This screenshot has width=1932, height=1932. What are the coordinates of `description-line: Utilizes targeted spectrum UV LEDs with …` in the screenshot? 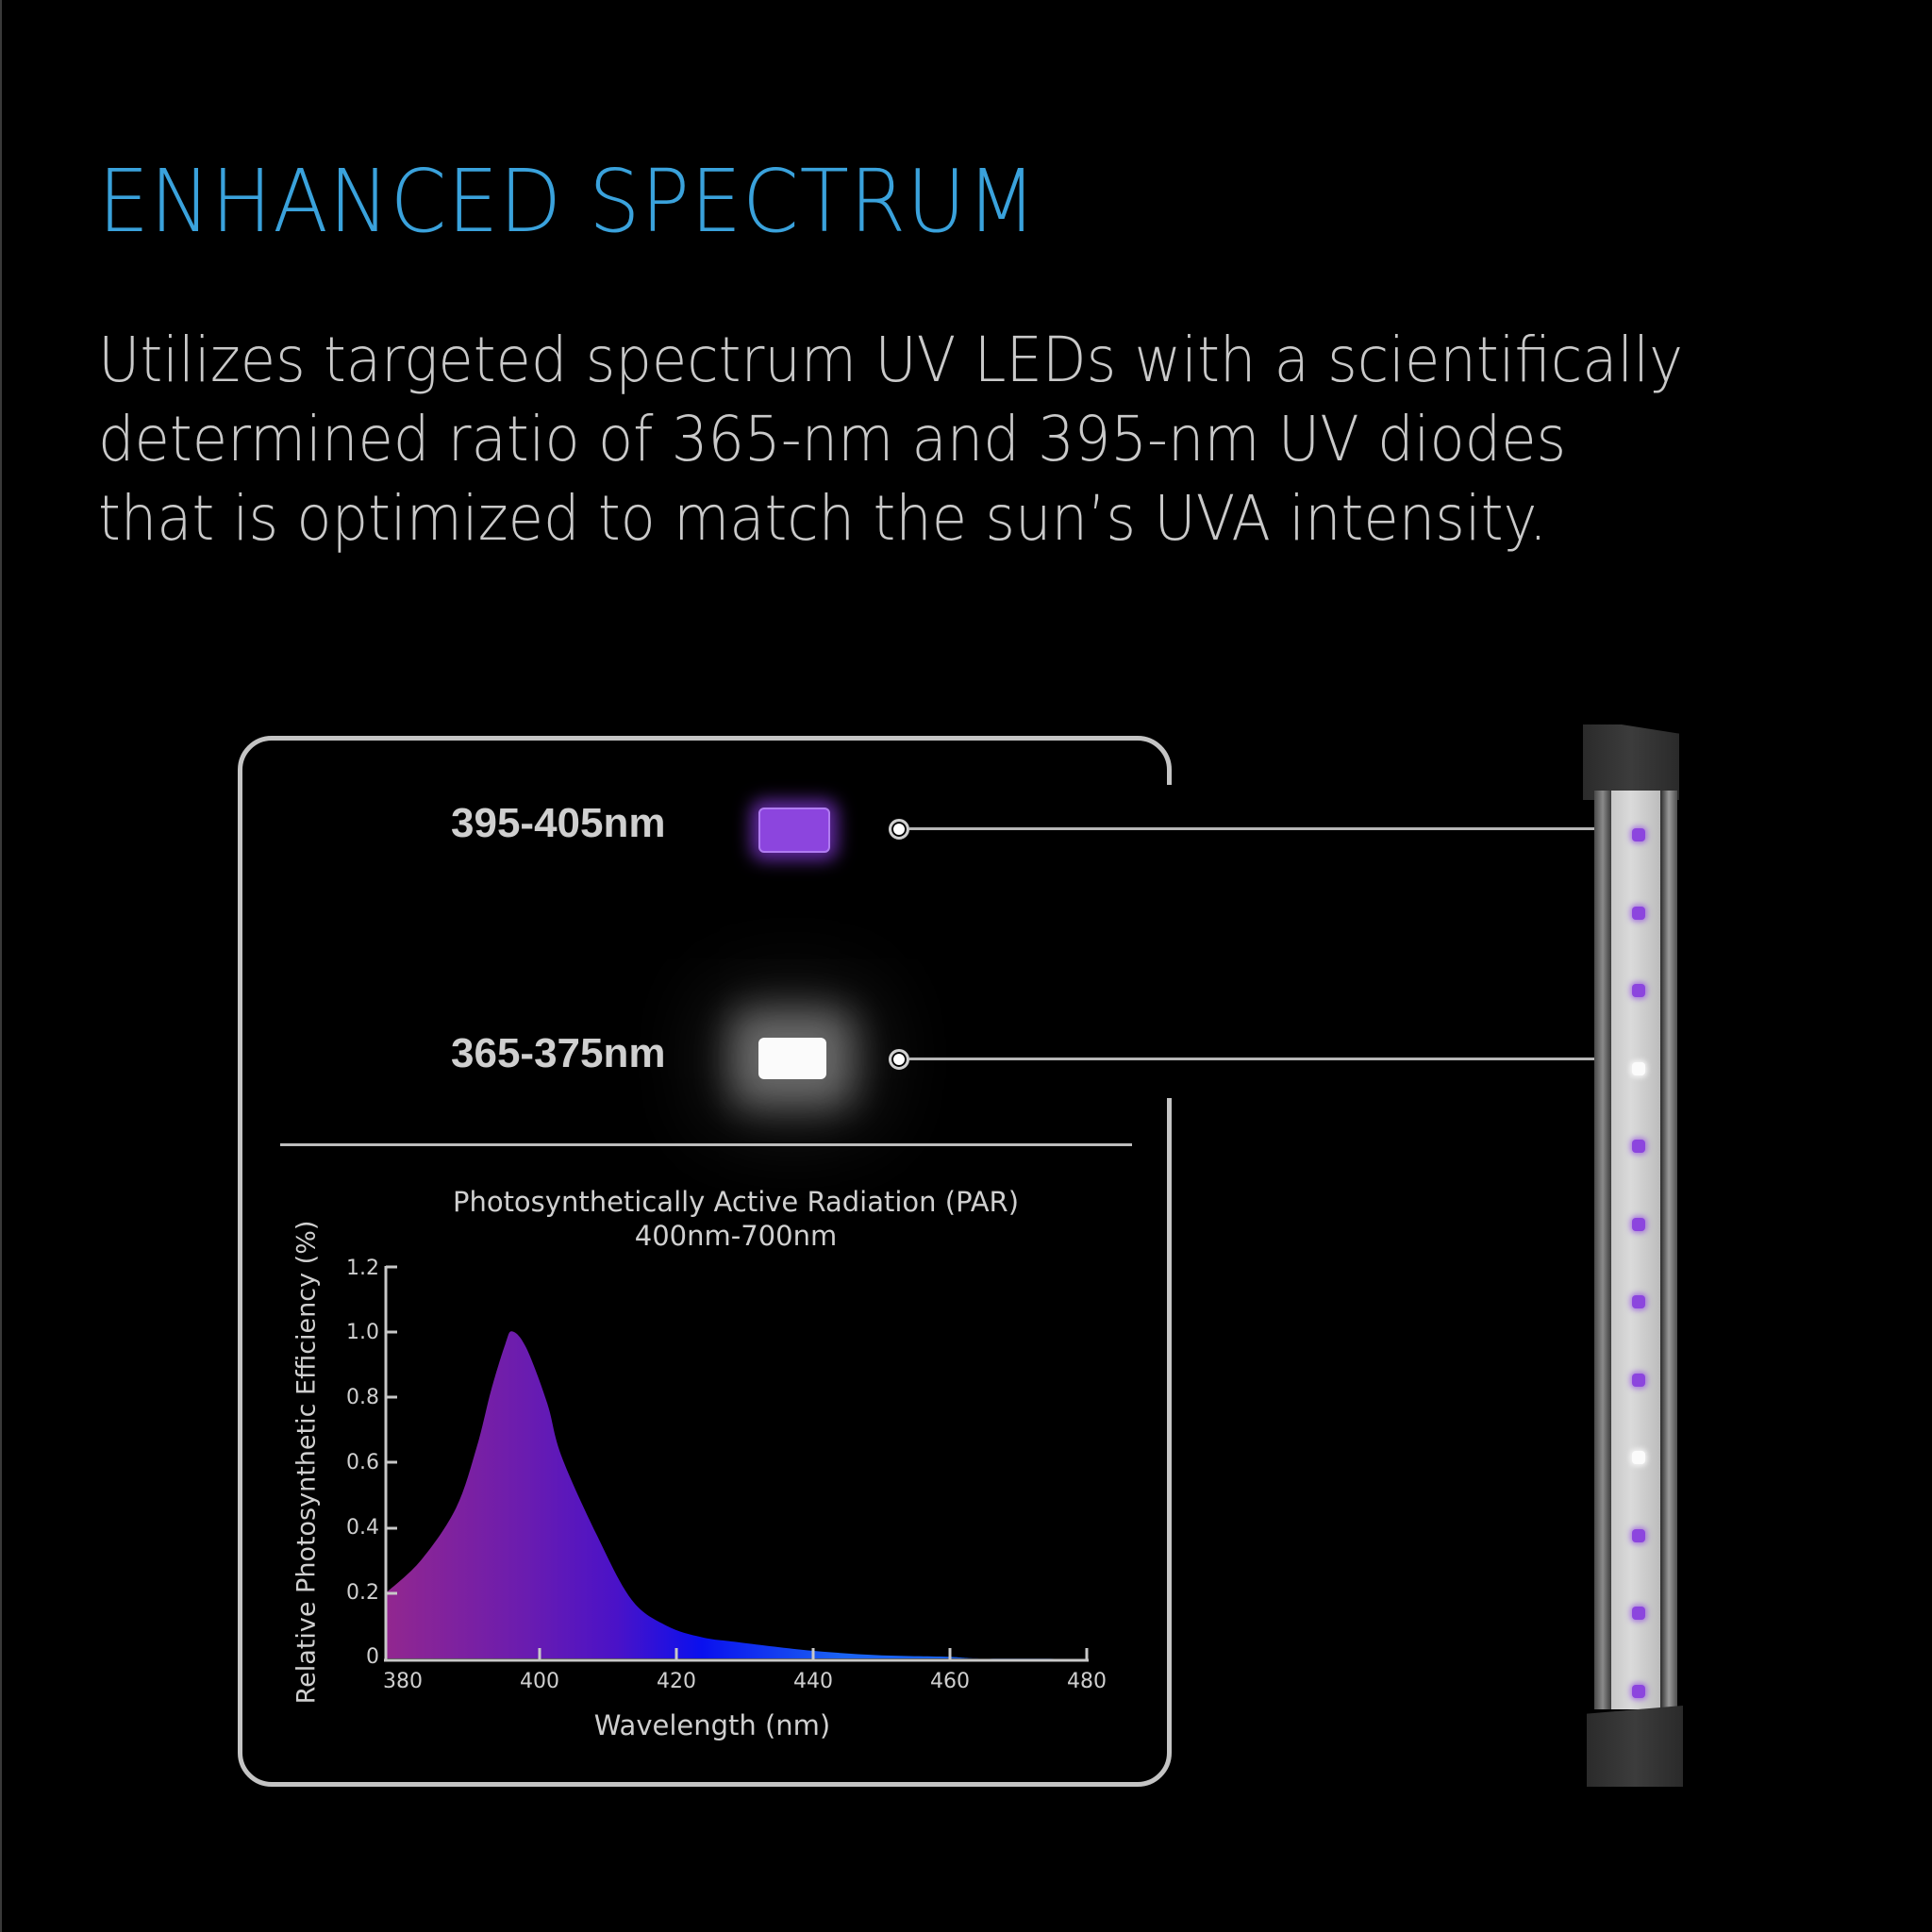 It's located at (891, 360).